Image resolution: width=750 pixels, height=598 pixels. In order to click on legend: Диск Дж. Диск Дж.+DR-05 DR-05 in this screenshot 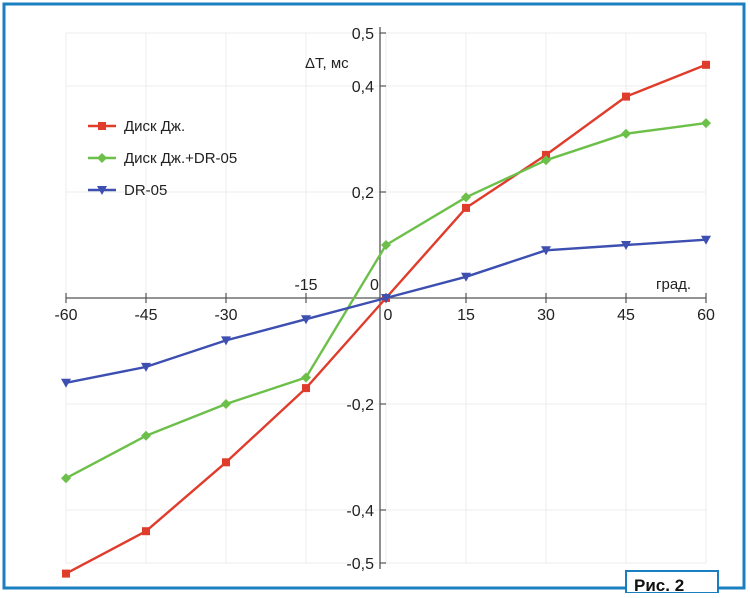, I will do `click(162, 158)`.